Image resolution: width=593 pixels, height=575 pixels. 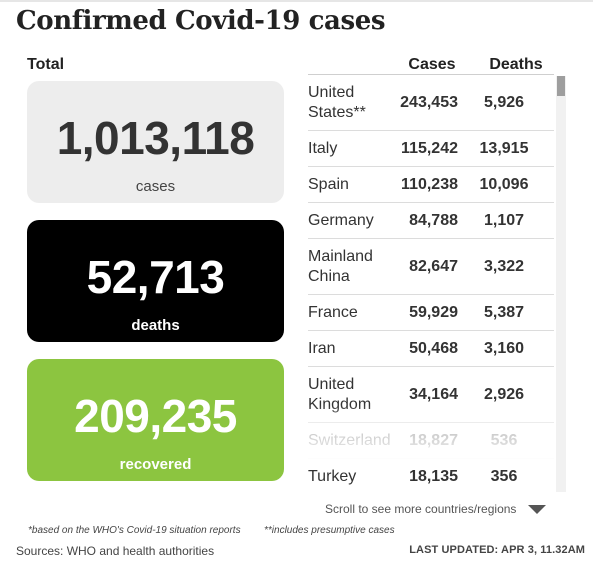 What do you see at coordinates (433, 220) in the screenshot?
I see `country-cases: 84,788` at bounding box center [433, 220].